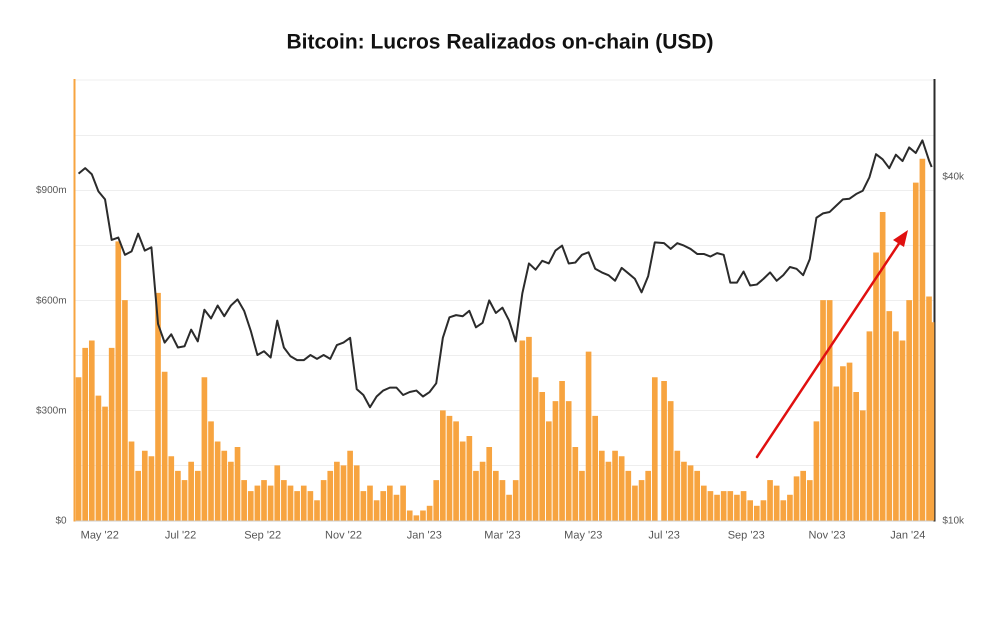 Image resolution: width=1000 pixels, height=630 pixels. Describe the element at coordinates (424, 535) in the screenshot. I see `x-tick-label: Jan '23` at that location.